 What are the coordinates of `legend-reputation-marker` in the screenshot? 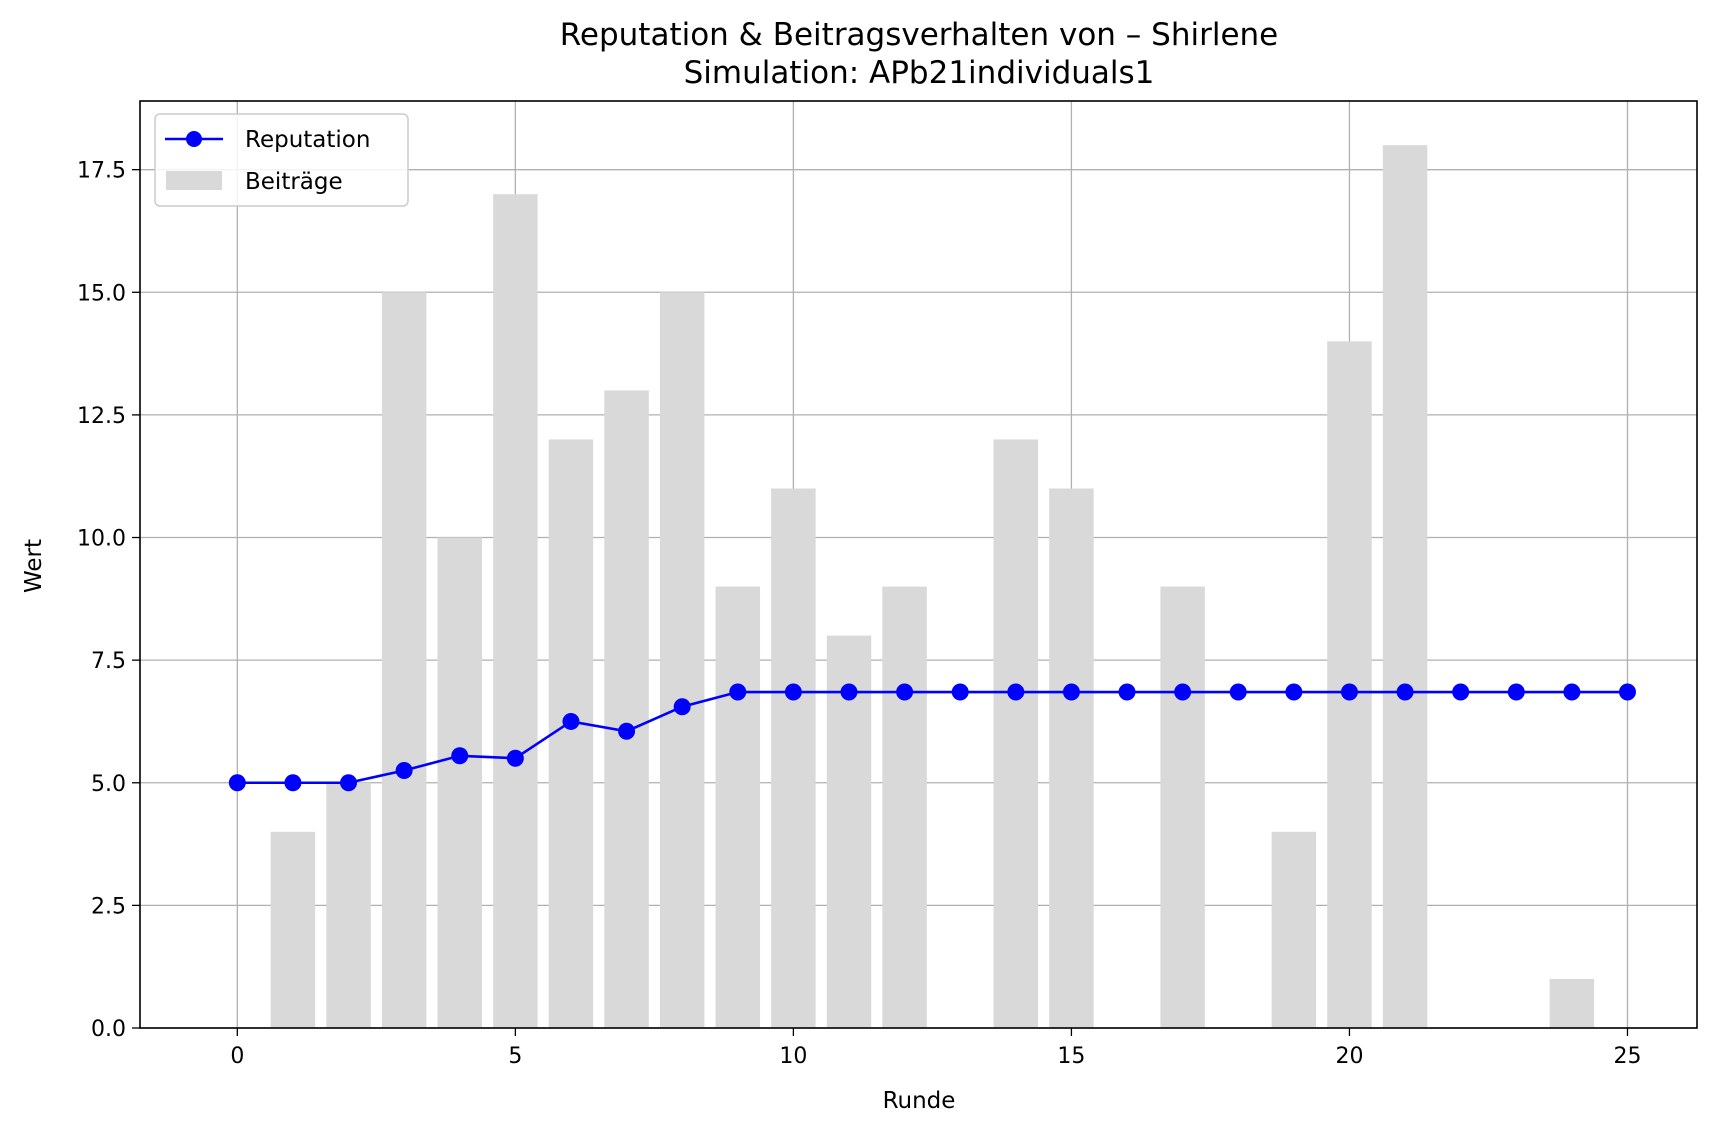 It's located at (194, 139).